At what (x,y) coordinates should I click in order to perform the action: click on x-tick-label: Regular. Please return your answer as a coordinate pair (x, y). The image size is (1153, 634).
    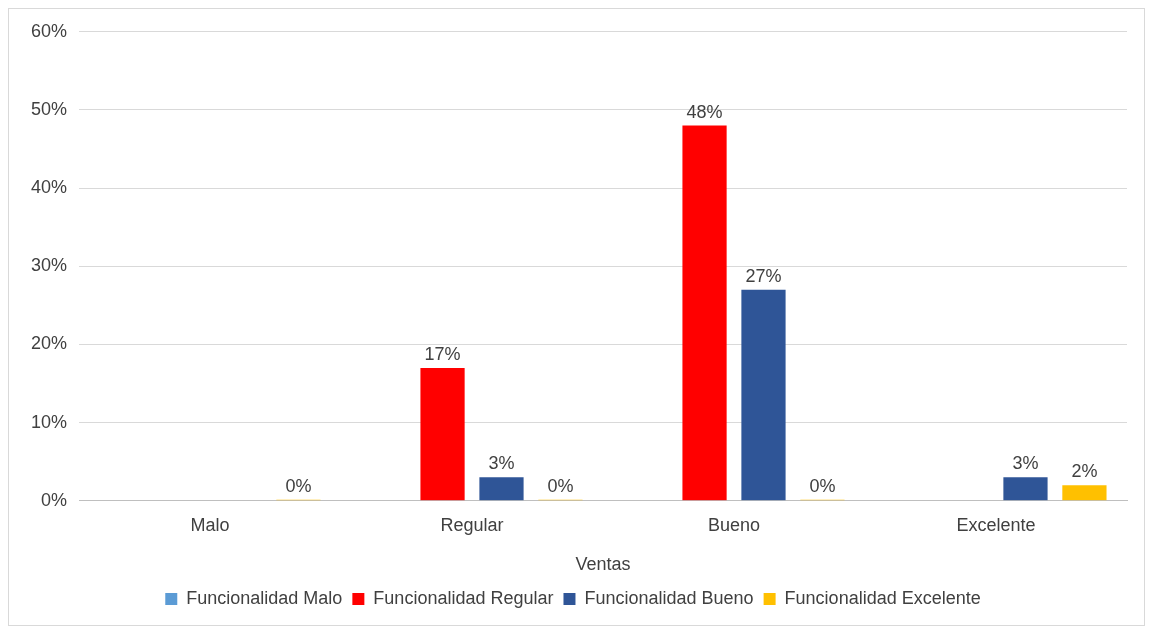
    Looking at the image, I should click on (472, 524).